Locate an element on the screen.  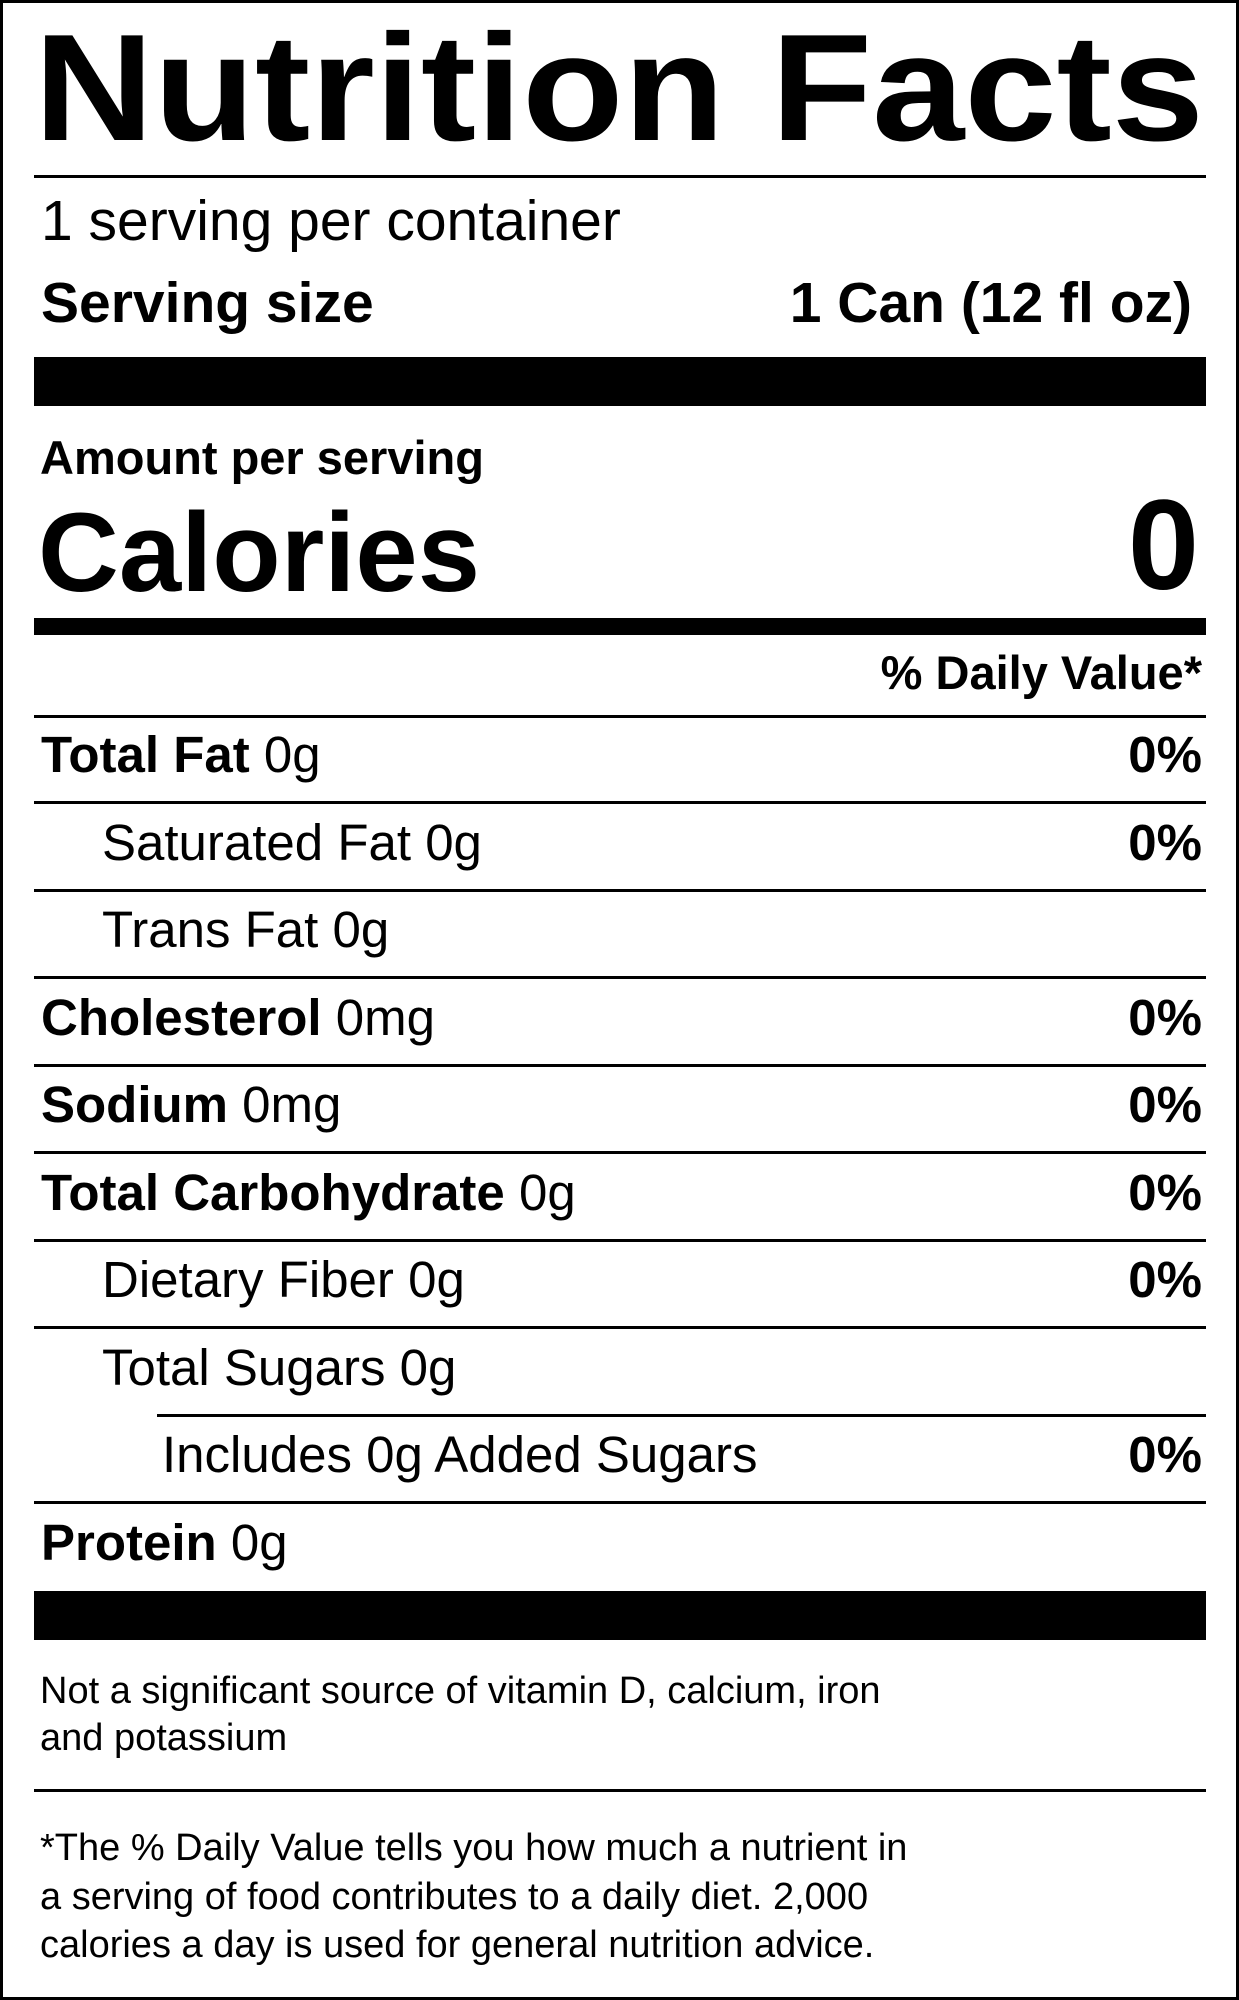
nutrient-row: Saturated Fat 0g 0% is located at coordinates (620, 848).